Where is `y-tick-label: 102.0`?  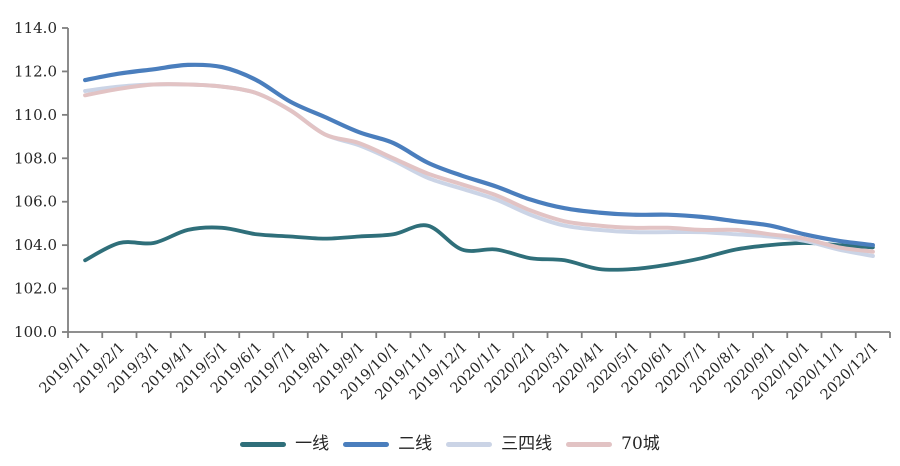
y-tick-label: 102.0 is located at coordinates (35, 289).